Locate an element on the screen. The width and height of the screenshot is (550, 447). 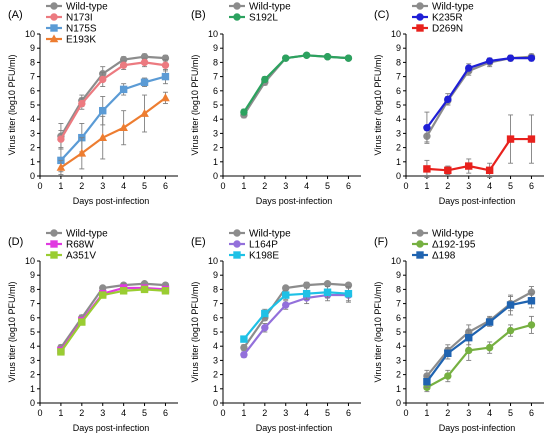
legend-entry: N175S is located at coordinates (71, 29).